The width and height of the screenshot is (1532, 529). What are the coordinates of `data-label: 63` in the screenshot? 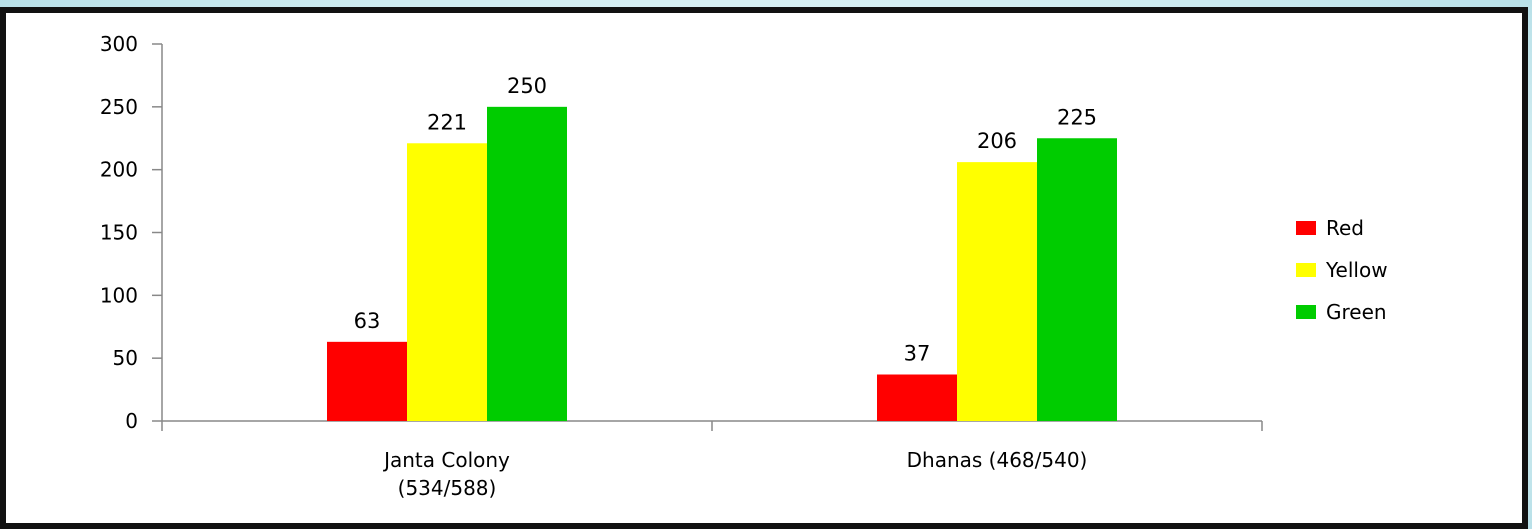 It's located at (367, 321).